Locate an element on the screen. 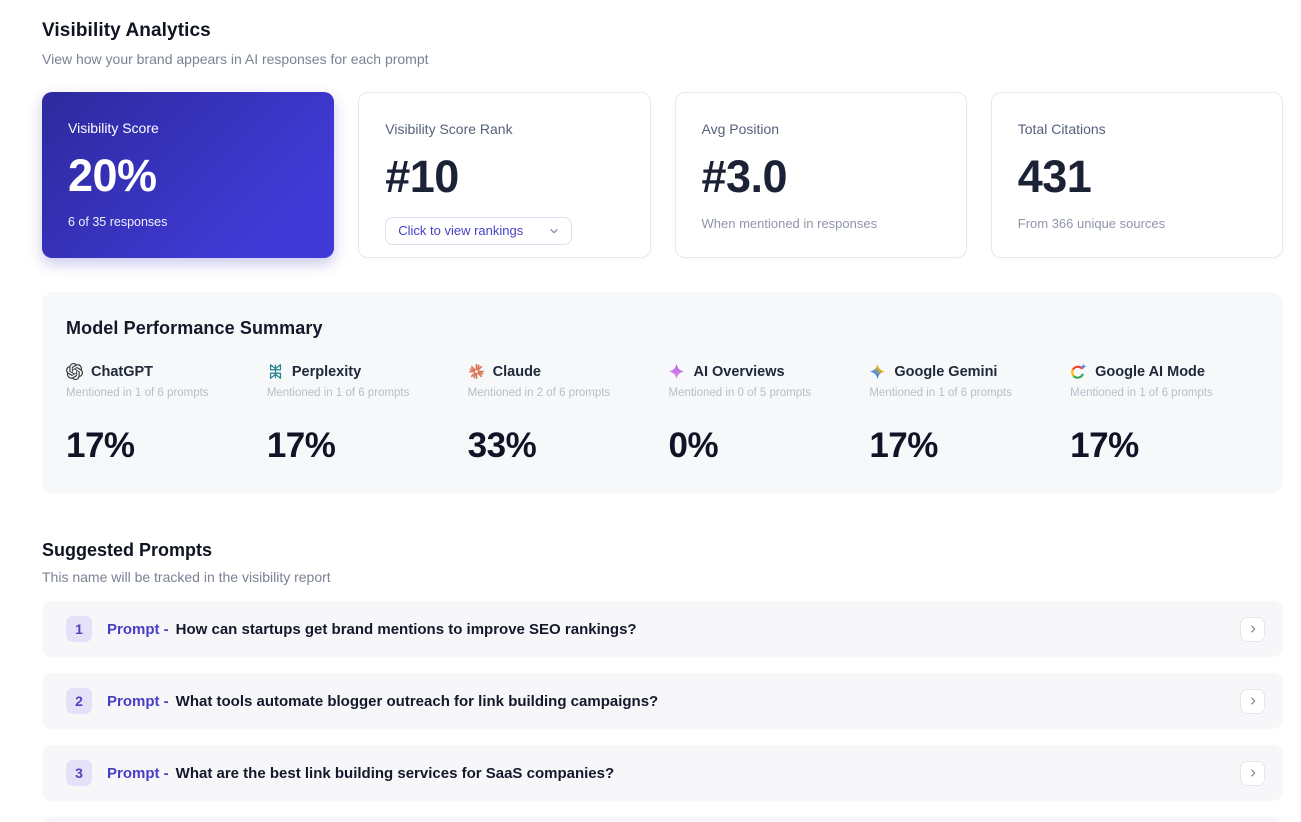  model-mentions: Mentioned in 0 of 5 prompts is located at coordinates (740, 393).